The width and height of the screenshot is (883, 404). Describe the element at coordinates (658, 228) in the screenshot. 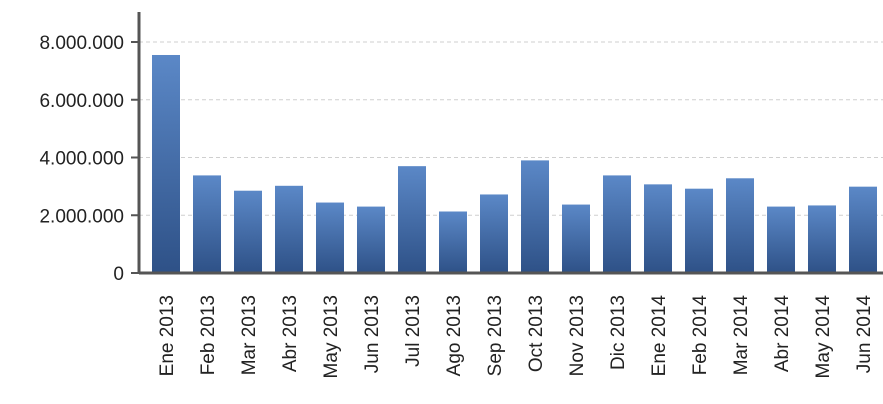

I see `bar-ene-2014` at that location.